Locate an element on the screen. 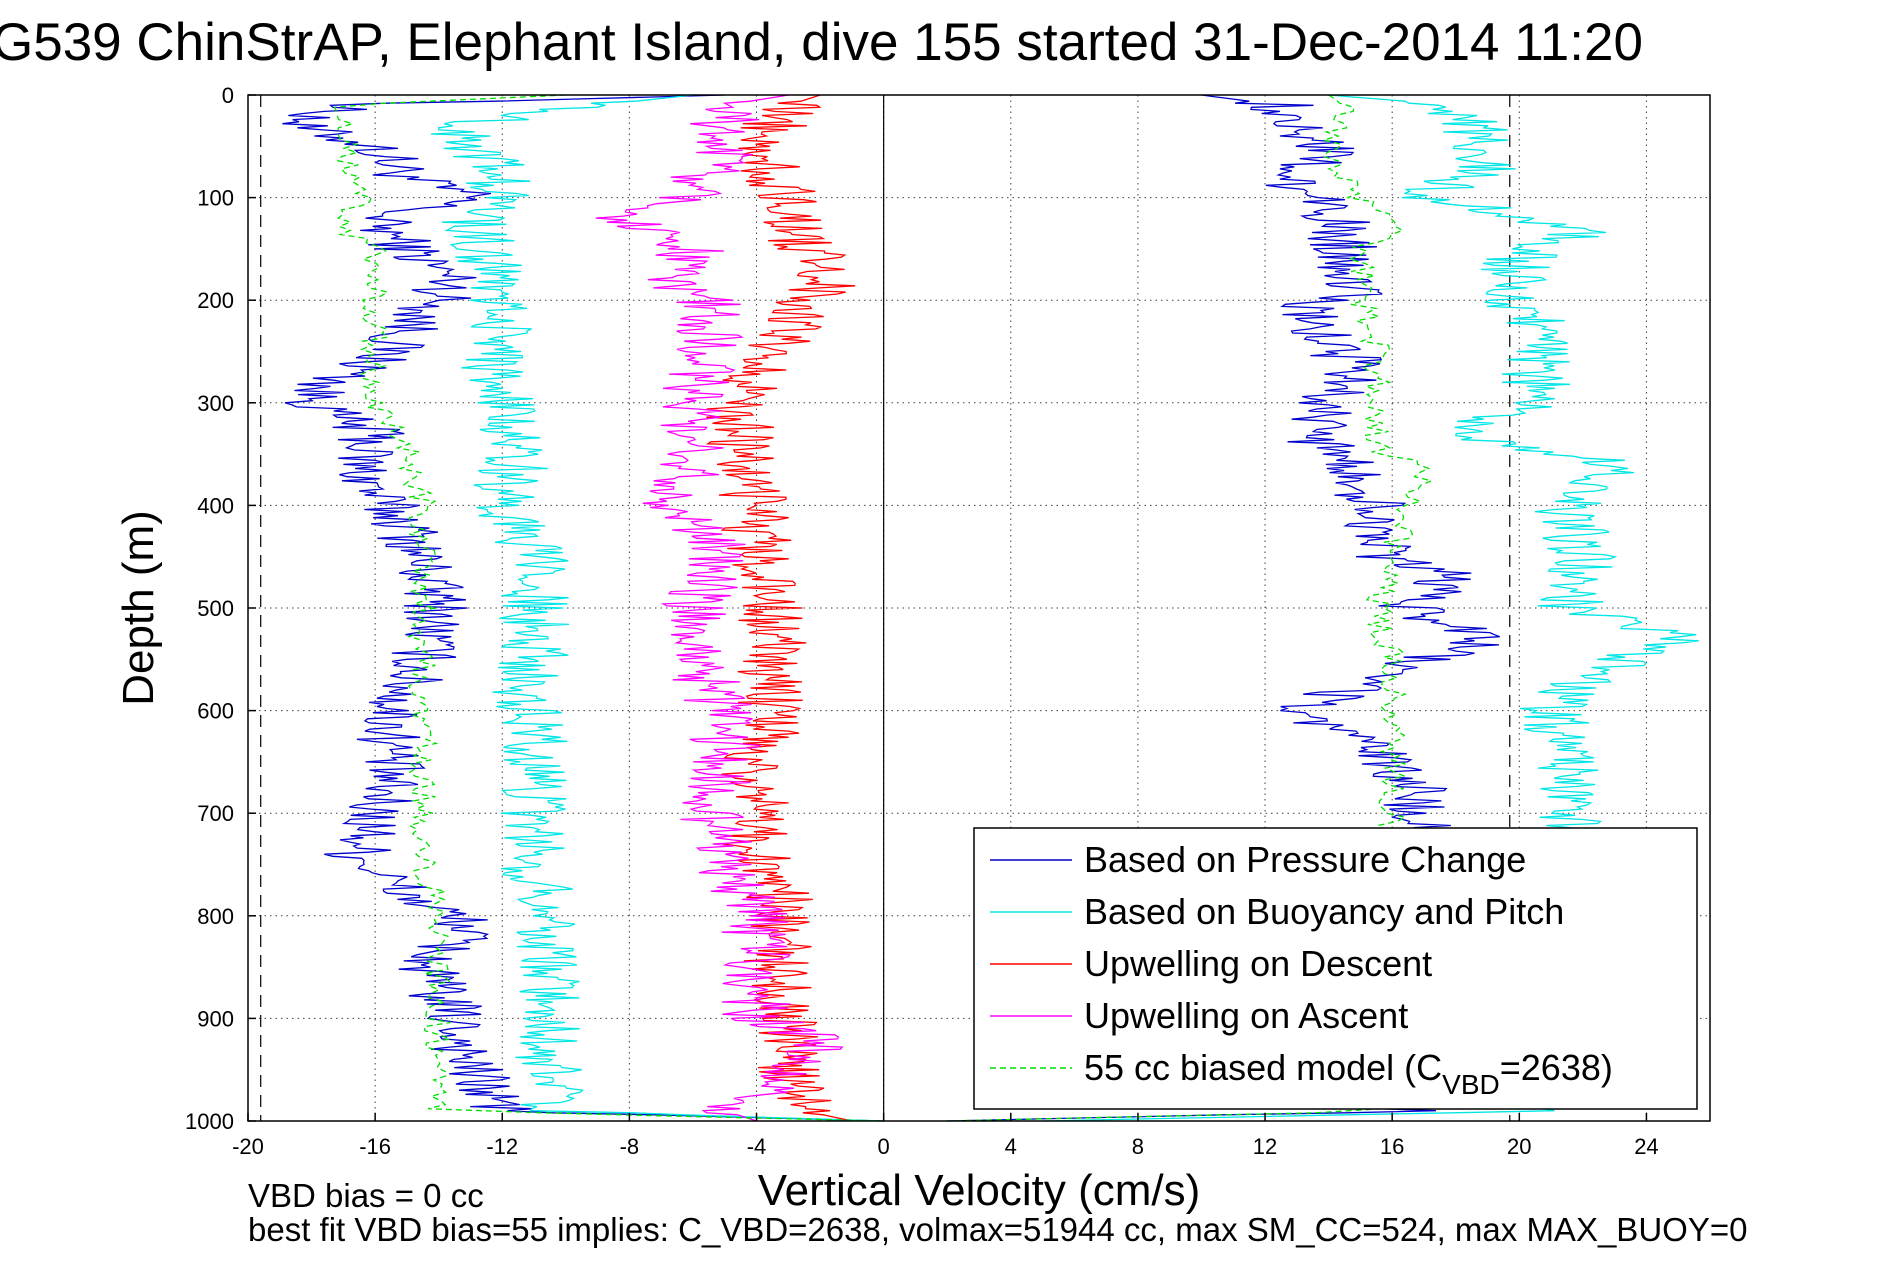  legend-label: 55 cc biased model (CVBD=2638) is located at coordinates (1348, 1073).